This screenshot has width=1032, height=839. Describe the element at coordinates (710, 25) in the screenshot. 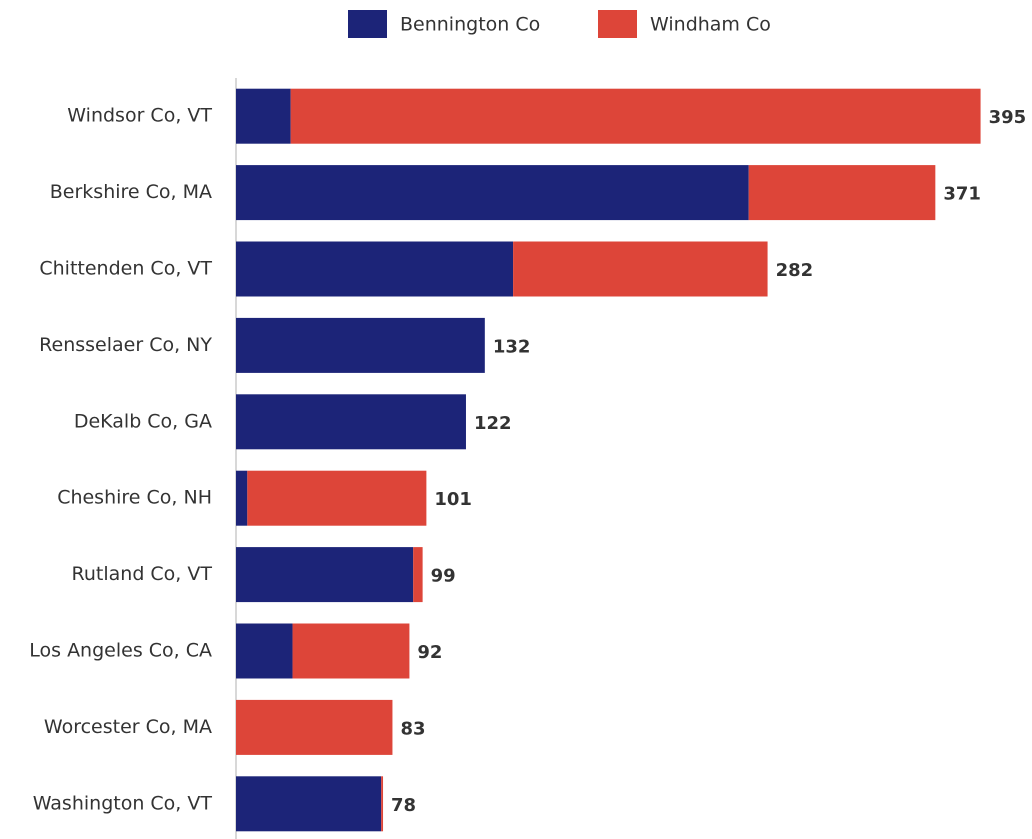

I see `legend-label: Windham Co` at that location.